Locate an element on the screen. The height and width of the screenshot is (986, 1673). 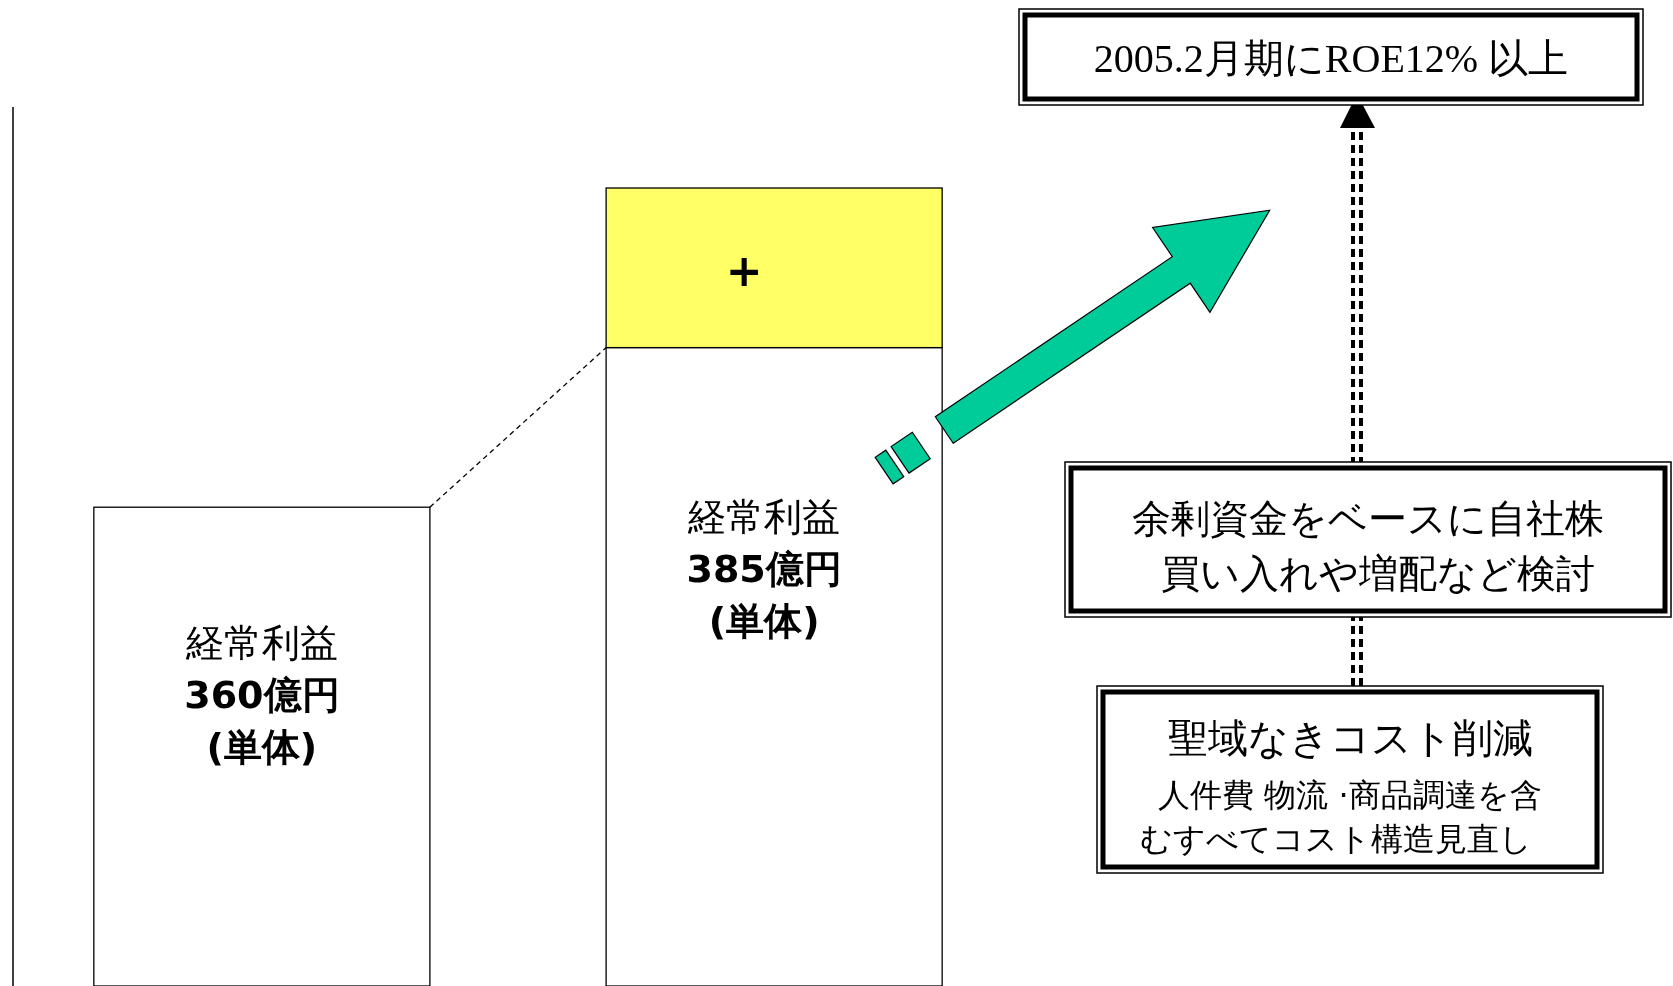
text: むすべてコスト構造見直し is located at coordinates (1336, 839).